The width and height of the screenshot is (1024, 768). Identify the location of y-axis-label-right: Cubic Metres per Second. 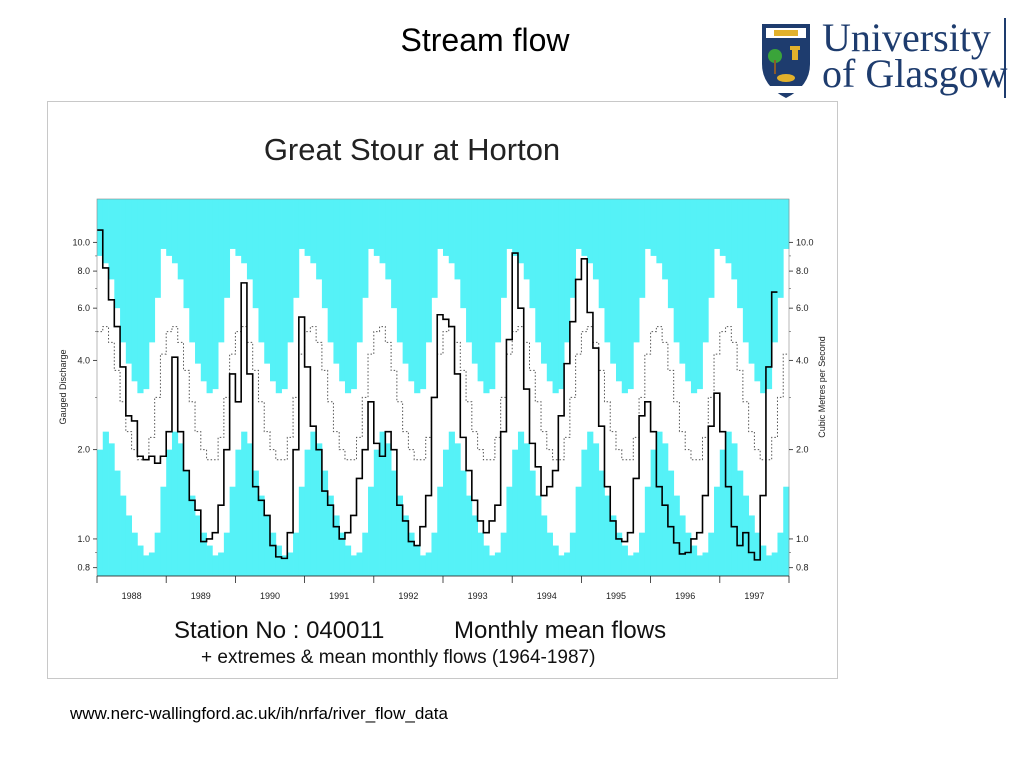
(822, 387).